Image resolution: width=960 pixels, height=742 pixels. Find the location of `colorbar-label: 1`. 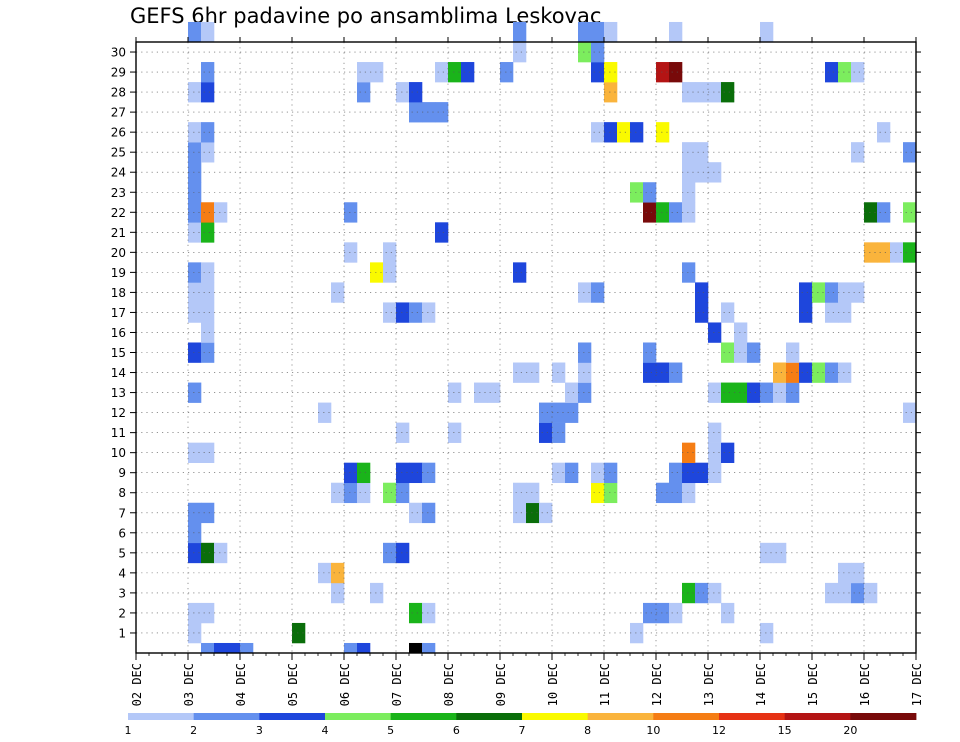

colorbar-label: 1 is located at coordinates (128, 730).